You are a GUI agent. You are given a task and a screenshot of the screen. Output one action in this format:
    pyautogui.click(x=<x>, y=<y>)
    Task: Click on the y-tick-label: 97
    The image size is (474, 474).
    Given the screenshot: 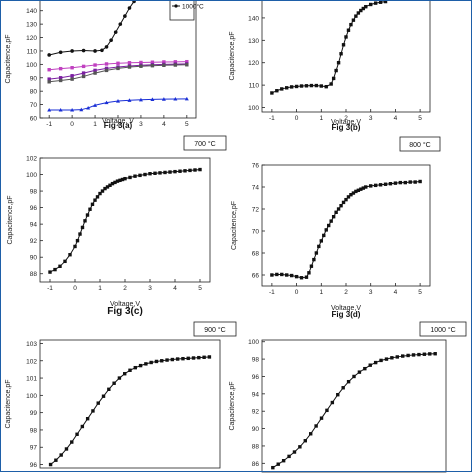 What is the action you would take?
    pyautogui.click(x=34, y=448)
    